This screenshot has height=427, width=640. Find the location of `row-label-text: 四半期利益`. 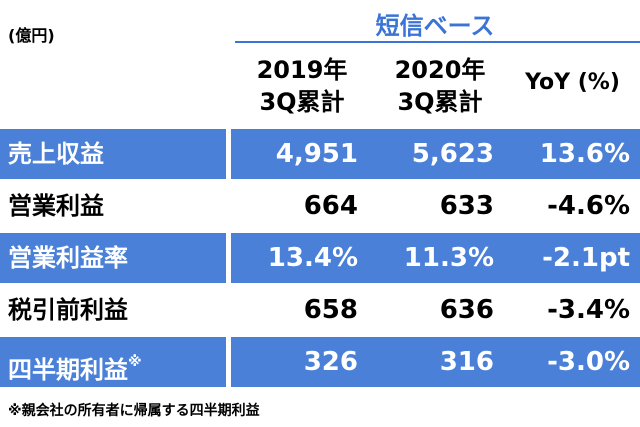

row-label-text: 四半期利益 is located at coordinates (68, 370).